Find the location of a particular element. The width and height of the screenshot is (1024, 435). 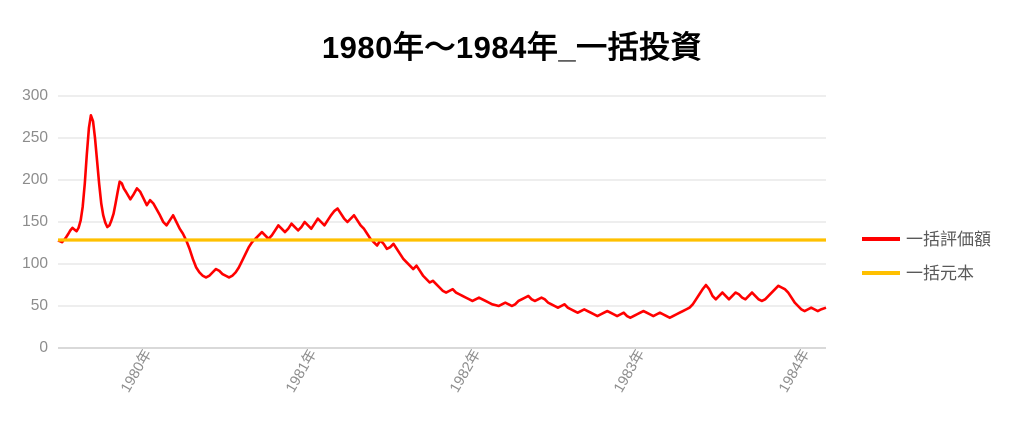

chart-title: 1980年～1984年_一括投資 is located at coordinates (512, 47).